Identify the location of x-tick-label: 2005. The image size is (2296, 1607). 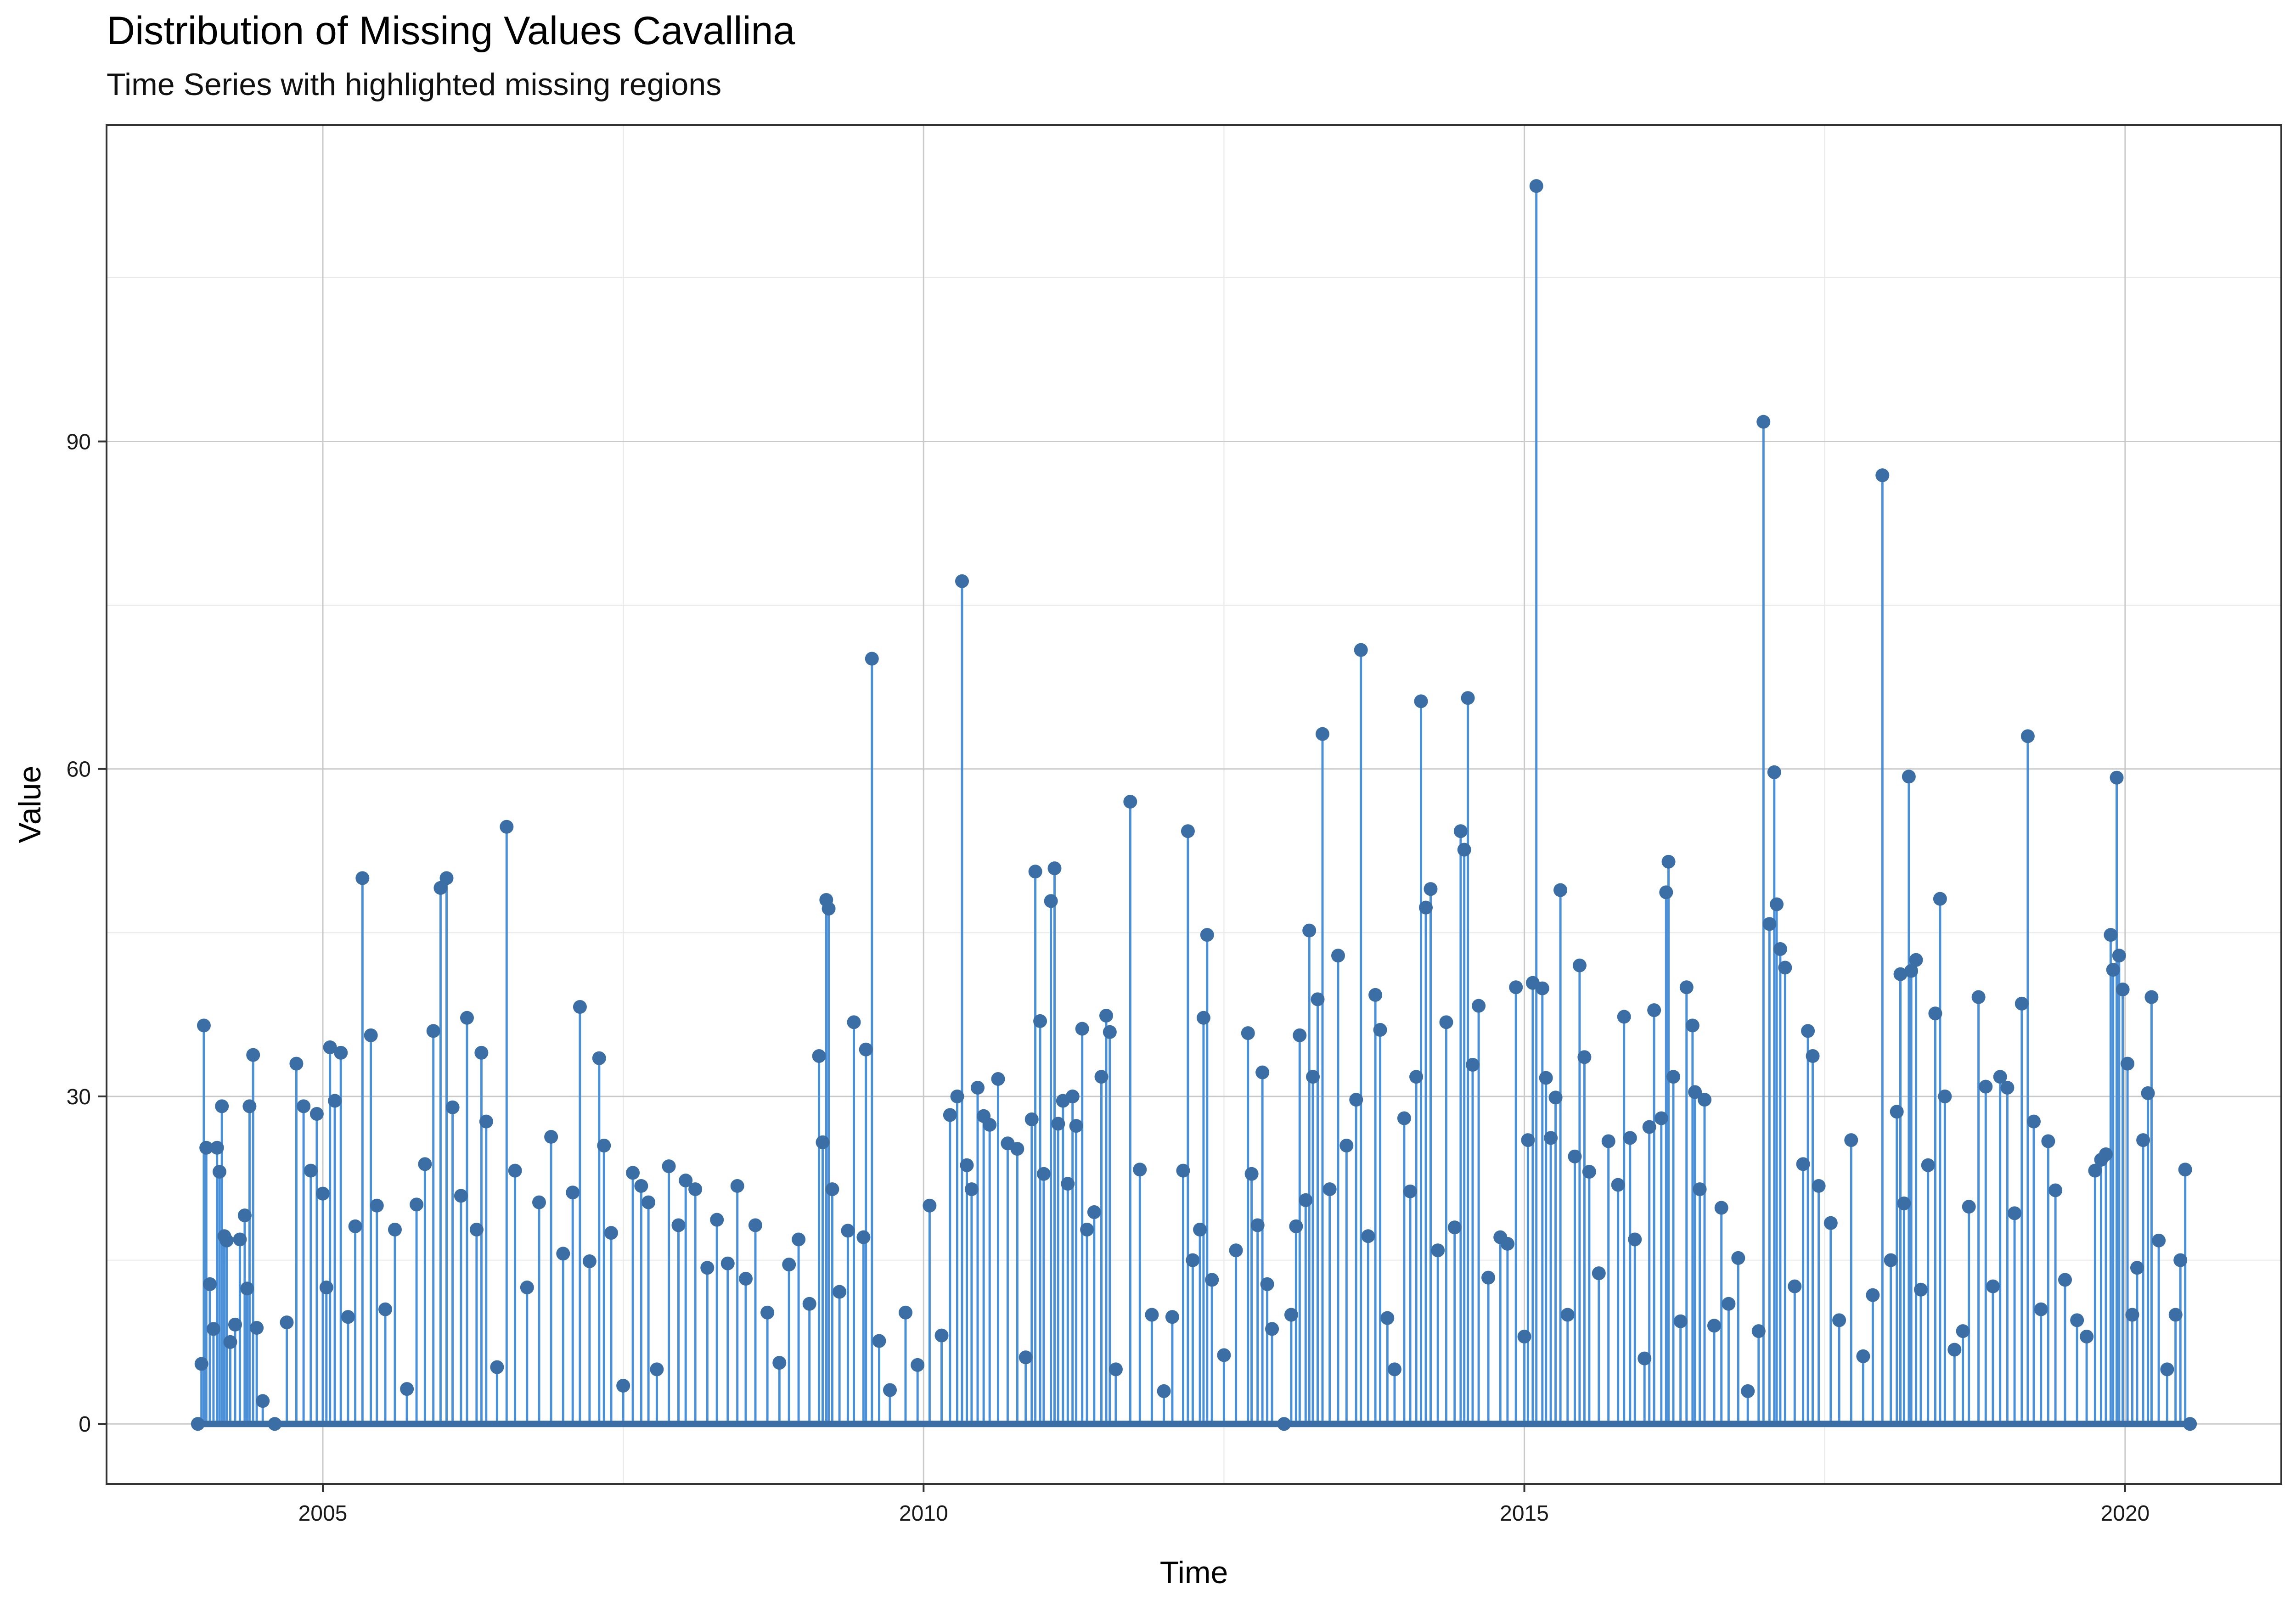
(323, 1513).